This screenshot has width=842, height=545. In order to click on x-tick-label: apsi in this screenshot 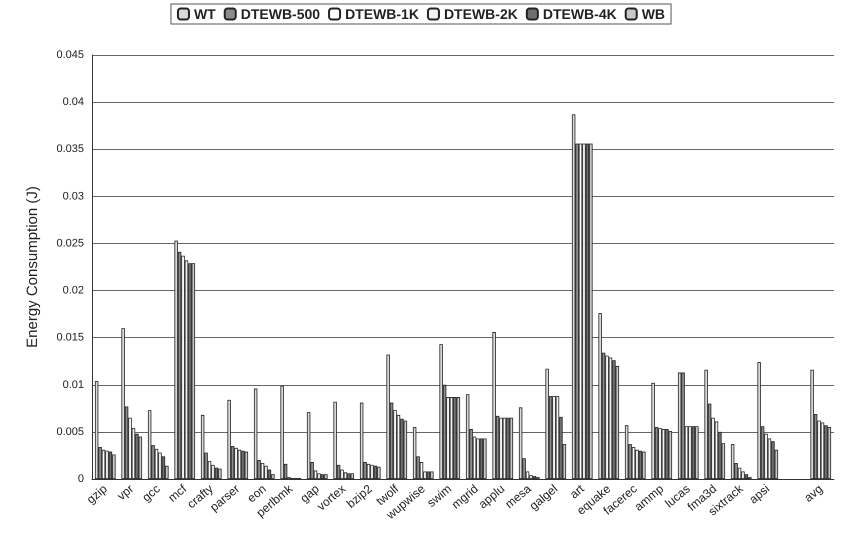, I will do `click(759, 494)`.